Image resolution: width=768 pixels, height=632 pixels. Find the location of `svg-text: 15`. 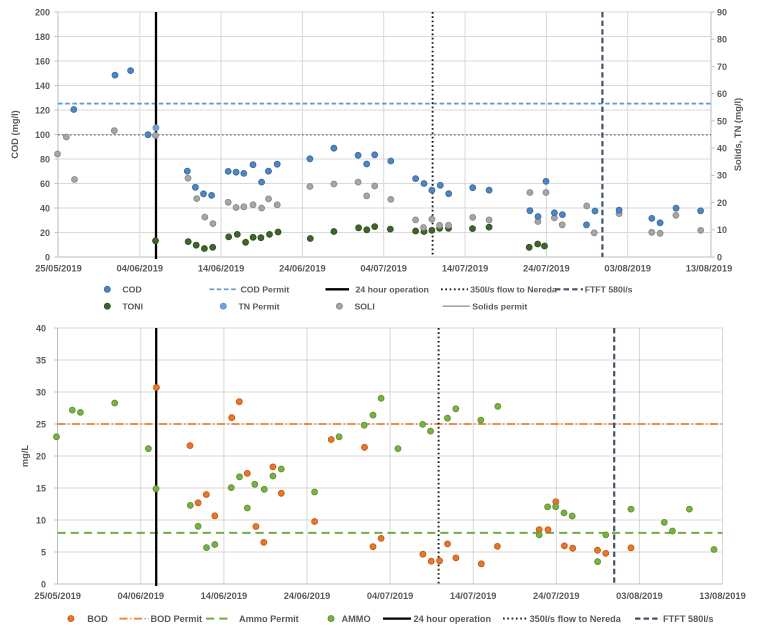

svg-text: 15 is located at coordinates (41, 488).